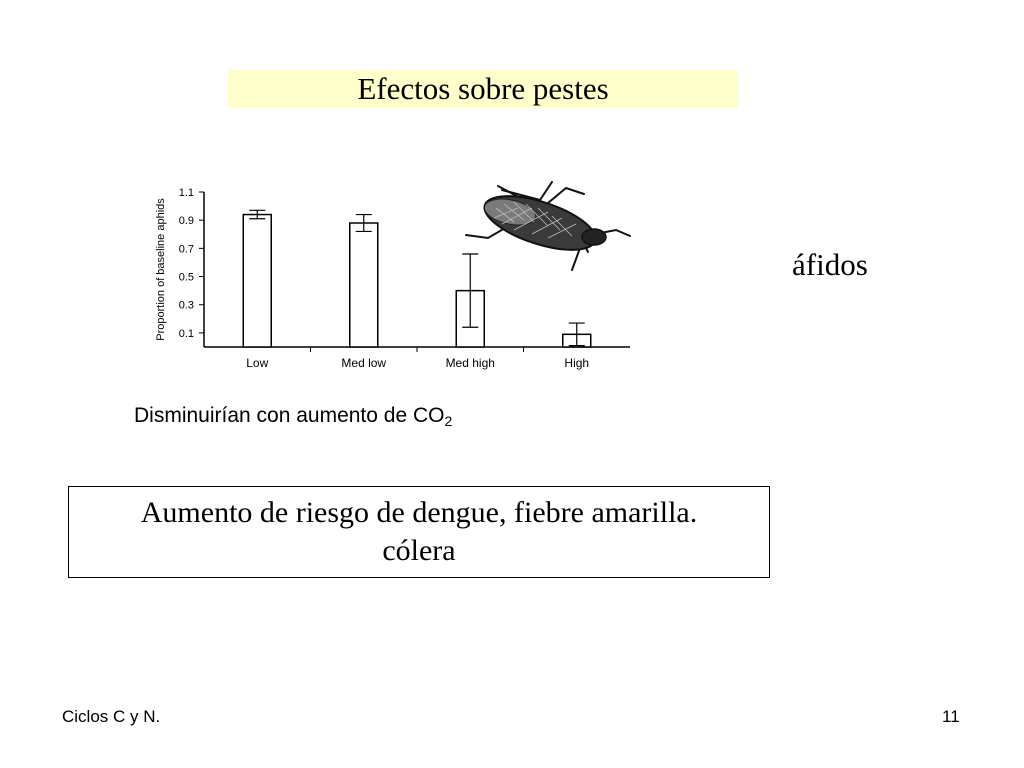  I want to click on caption-text: Disminuirían con aumento de CO, so click(289, 415).